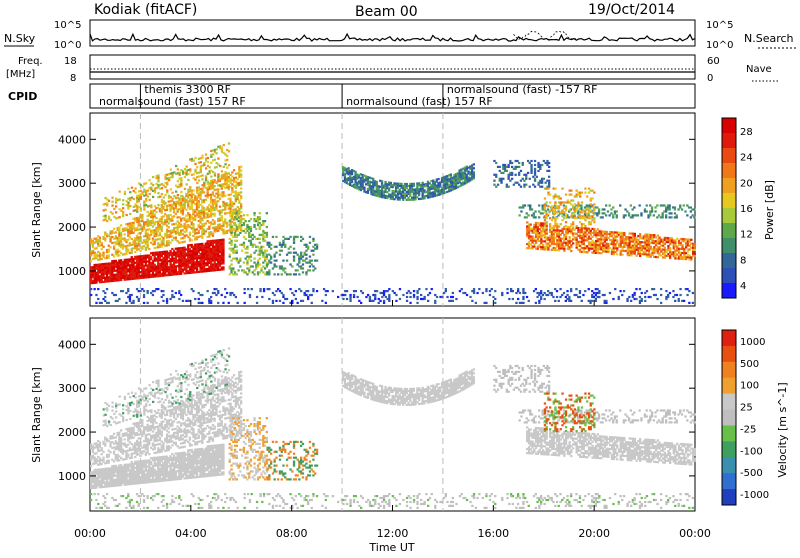  Describe the element at coordinates (67, 45) in the screenshot. I see `noise-left-tick-bottom: 10^0` at that location.